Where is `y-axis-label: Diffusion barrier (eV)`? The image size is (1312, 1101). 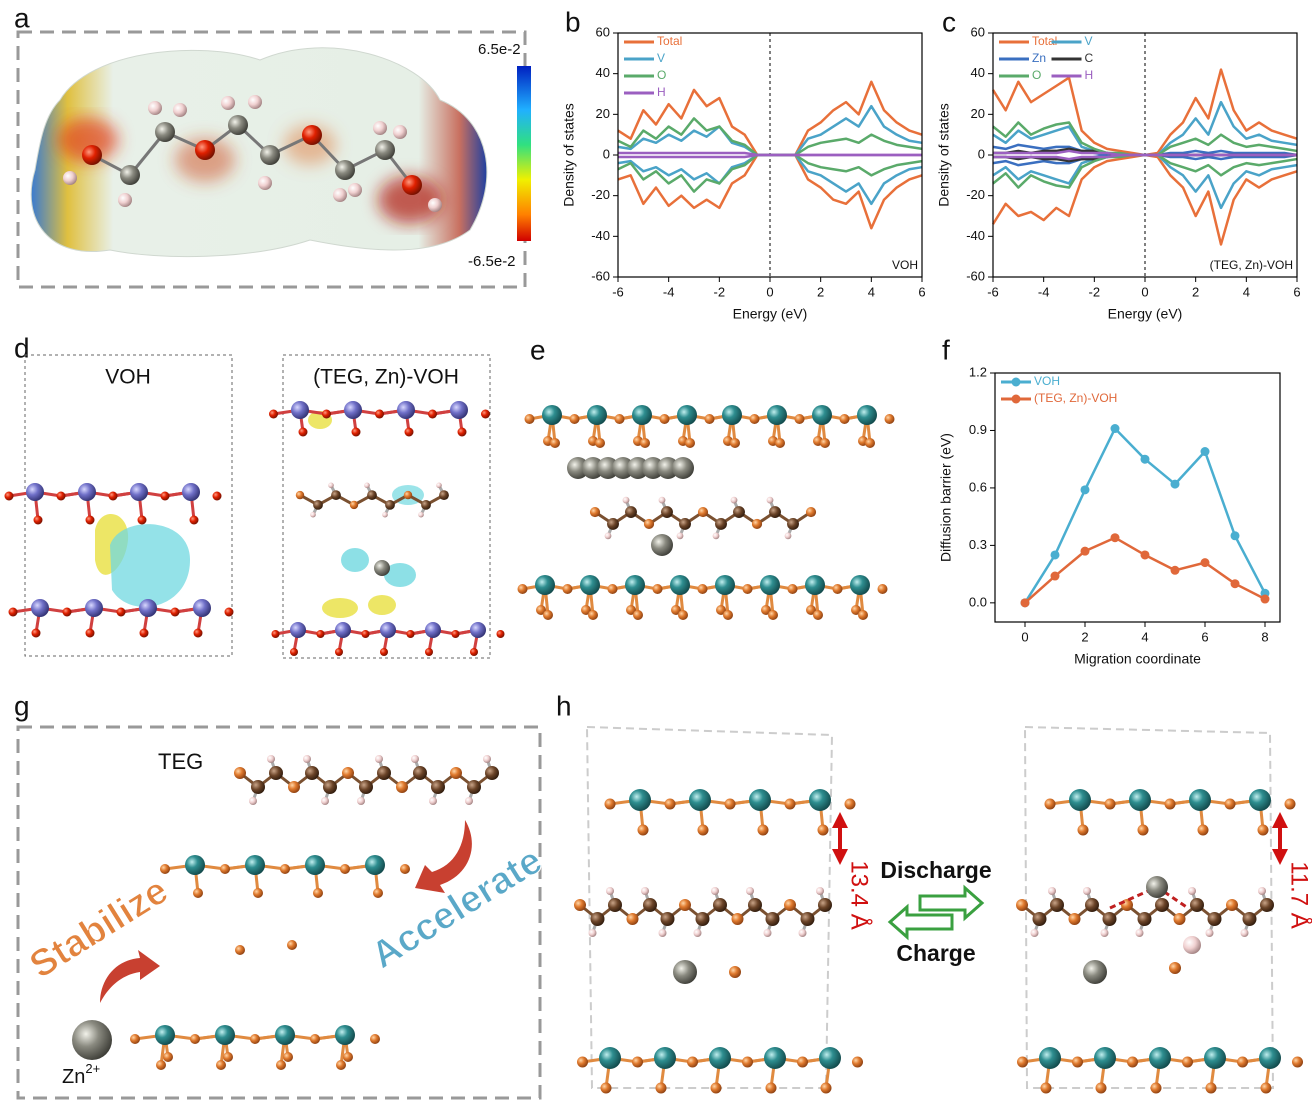 y-axis-label: Diffusion barrier (eV) is located at coordinates (946, 497).